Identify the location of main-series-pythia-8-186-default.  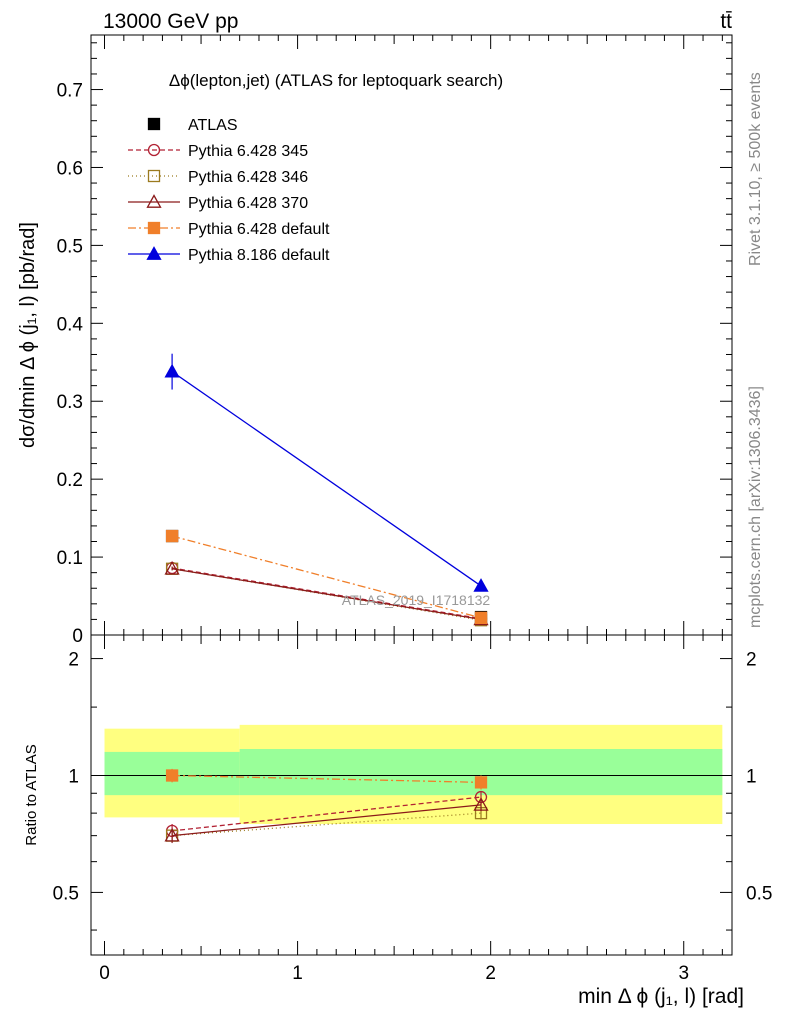
(326, 472).